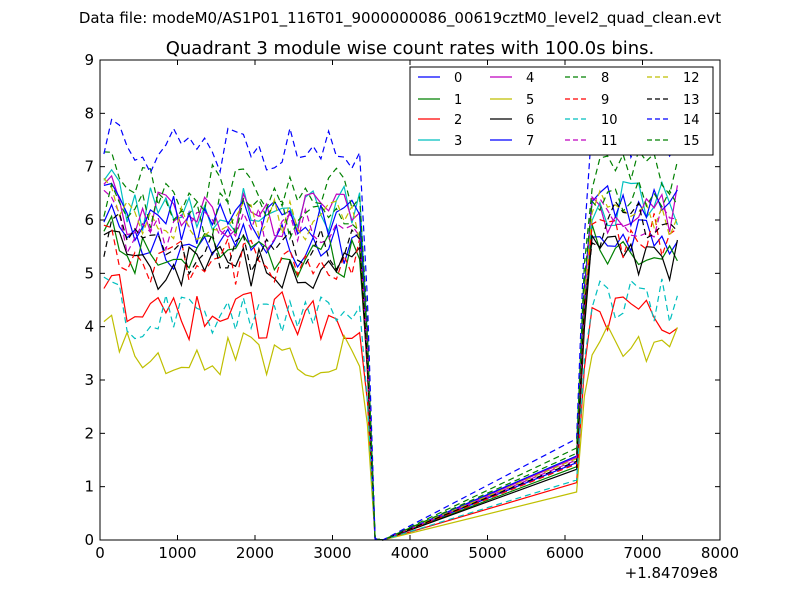 The height and width of the screenshot is (600, 800). I want to click on y-tick-label: 9, so click(89, 60).